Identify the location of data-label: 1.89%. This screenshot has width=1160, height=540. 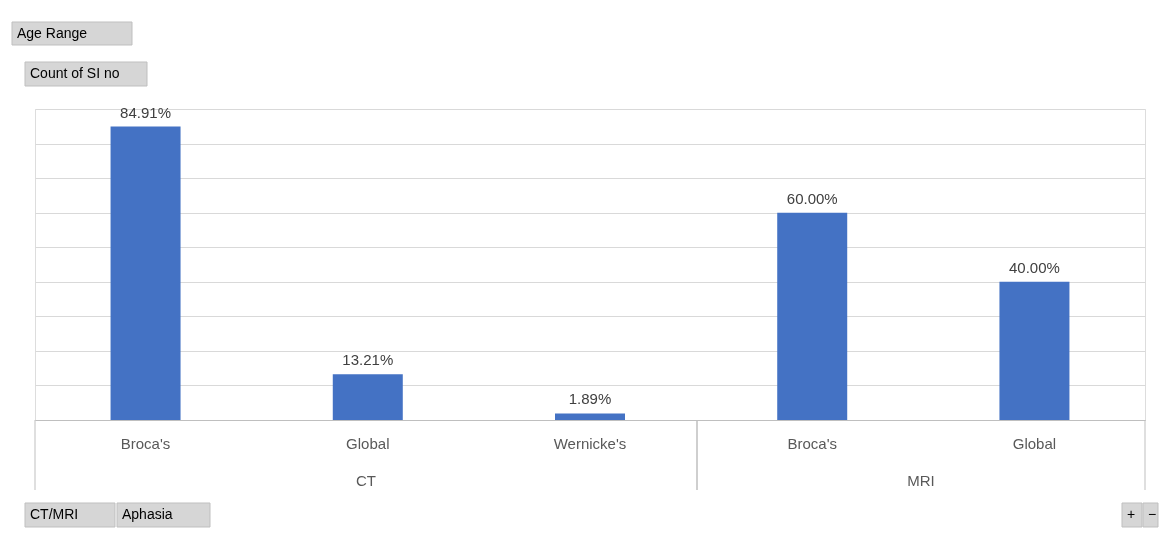
(590, 399).